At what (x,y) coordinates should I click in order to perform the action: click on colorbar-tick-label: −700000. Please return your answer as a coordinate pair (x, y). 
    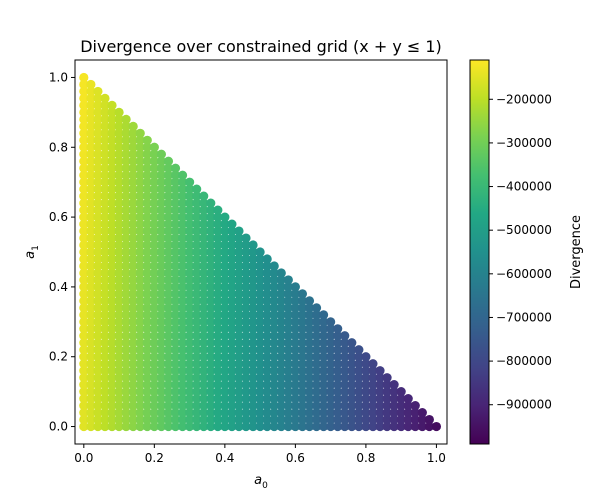
    Looking at the image, I should click on (524, 317).